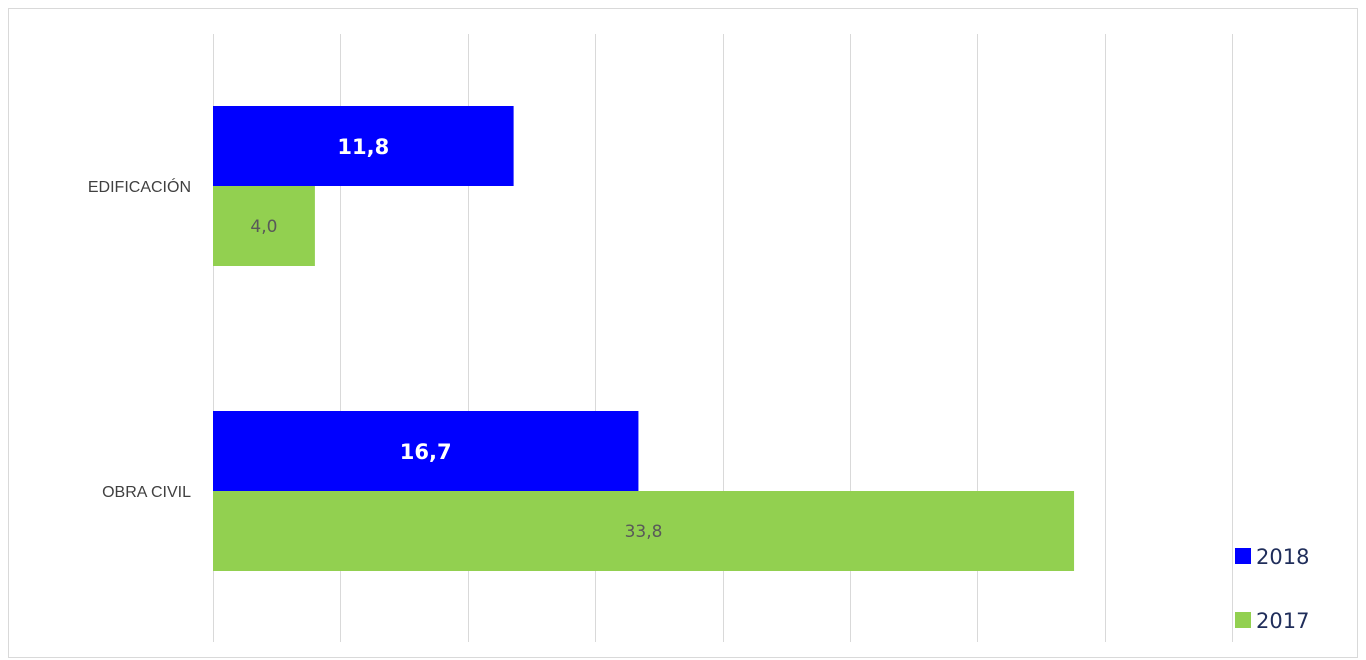 Image resolution: width=1366 pixels, height=660 pixels. Describe the element at coordinates (1243, 620) in the screenshot. I see `legend-swatch-2017` at that location.